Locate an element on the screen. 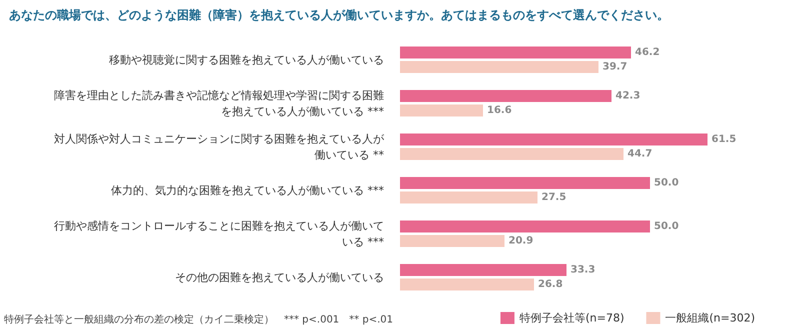 The image size is (790, 335). data-label: 16.6 is located at coordinates (499, 110).